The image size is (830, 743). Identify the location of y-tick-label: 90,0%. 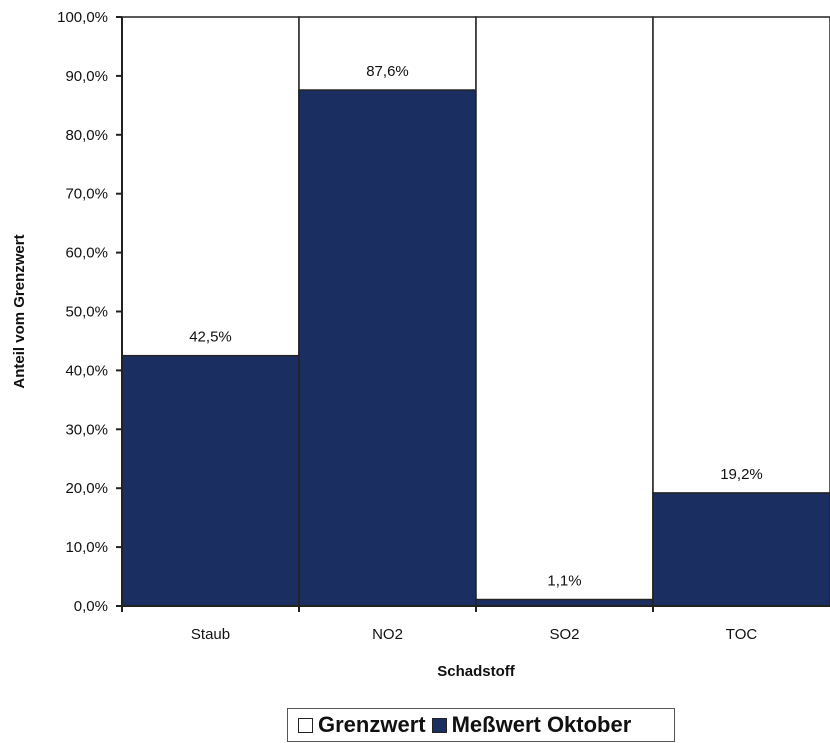
(86, 76).